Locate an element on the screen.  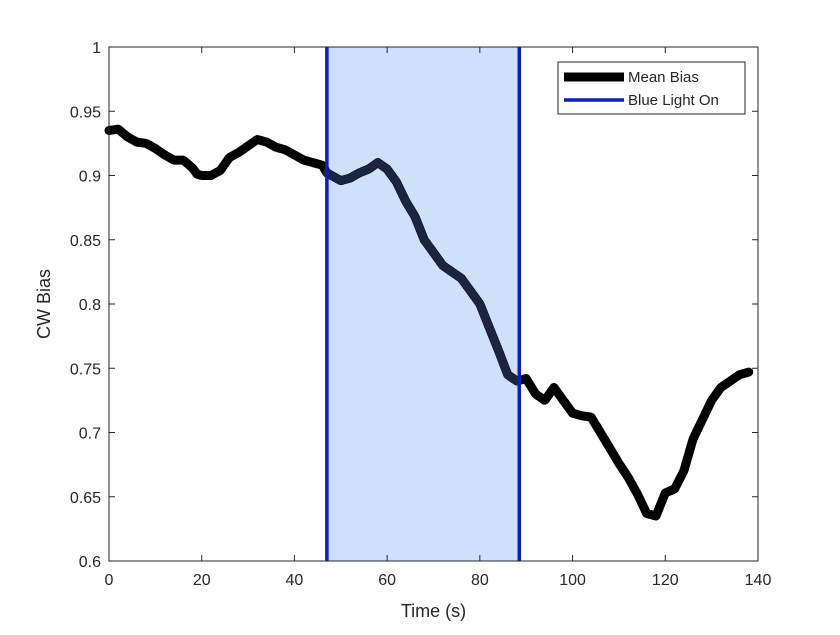
x-tick-label: 20 is located at coordinates (202, 580).